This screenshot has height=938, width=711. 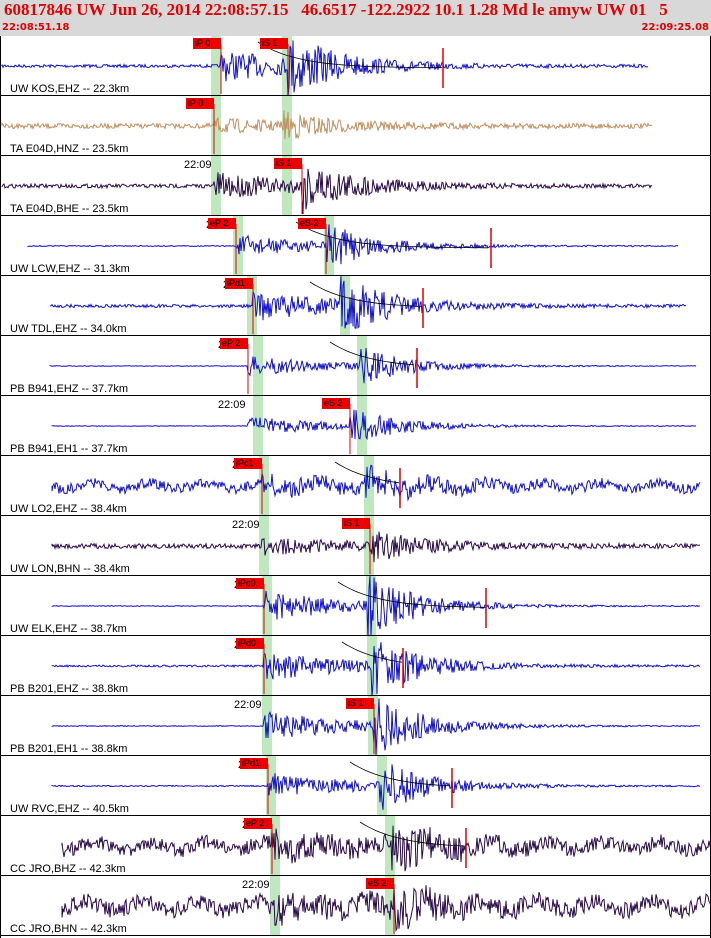 I want to click on pick-label: iPd0, so click(x=247, y=643).